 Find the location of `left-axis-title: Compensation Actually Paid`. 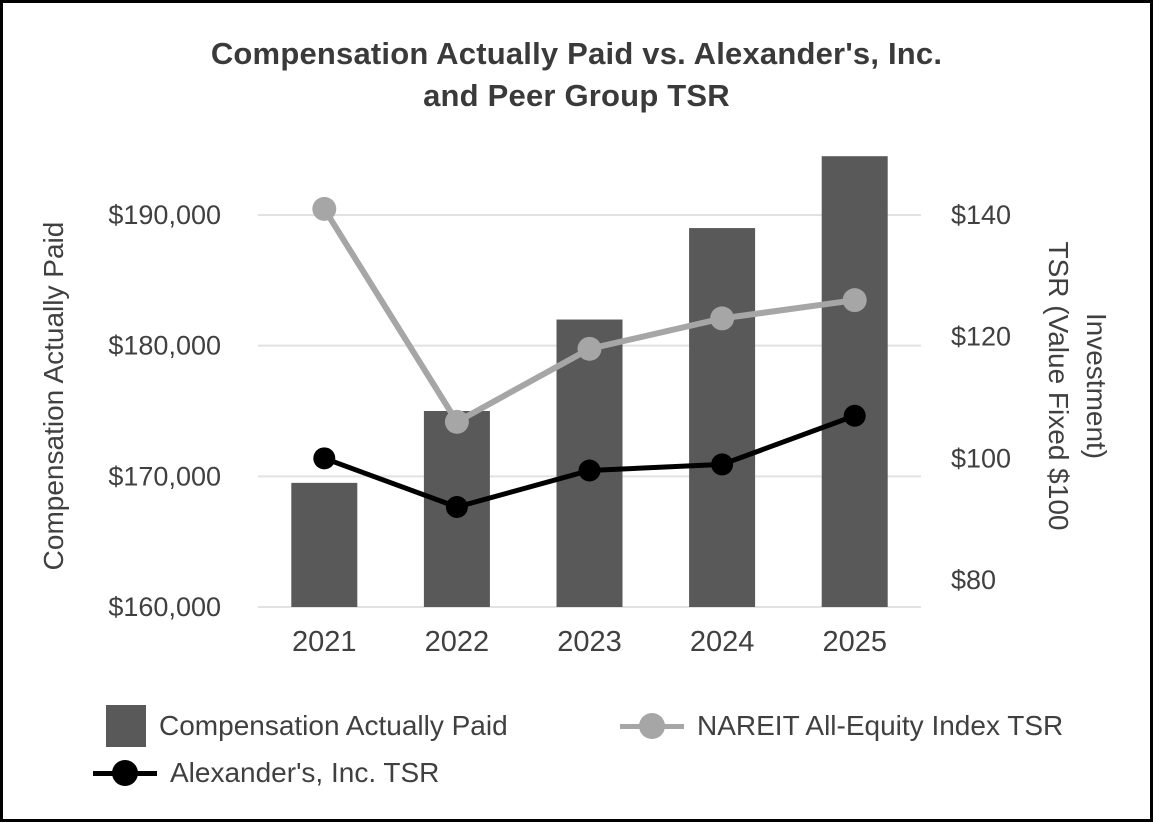

left-axis-title: Compensation Actually Paid is located at coordinates (53, 396).